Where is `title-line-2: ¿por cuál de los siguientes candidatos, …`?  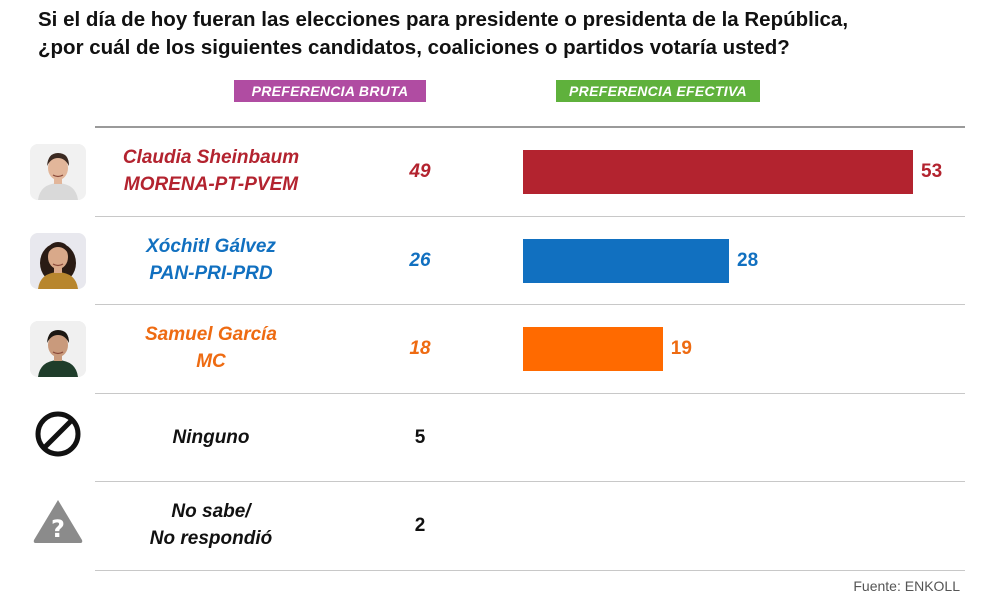
title-line-2: ¿por cuál de los siguientes candidatos, … is located at coordinates (414, 47).